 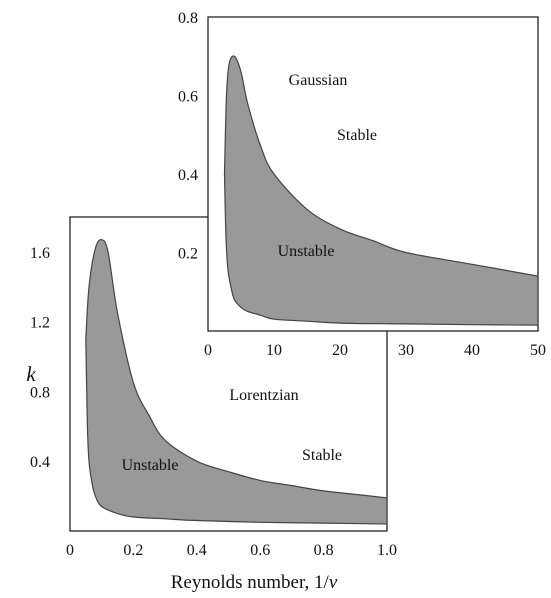 What do you see at coordinates (333, 582) in the screenshot?
I see `x-axis-label-symbol: v` at bounding box center [333, 582].